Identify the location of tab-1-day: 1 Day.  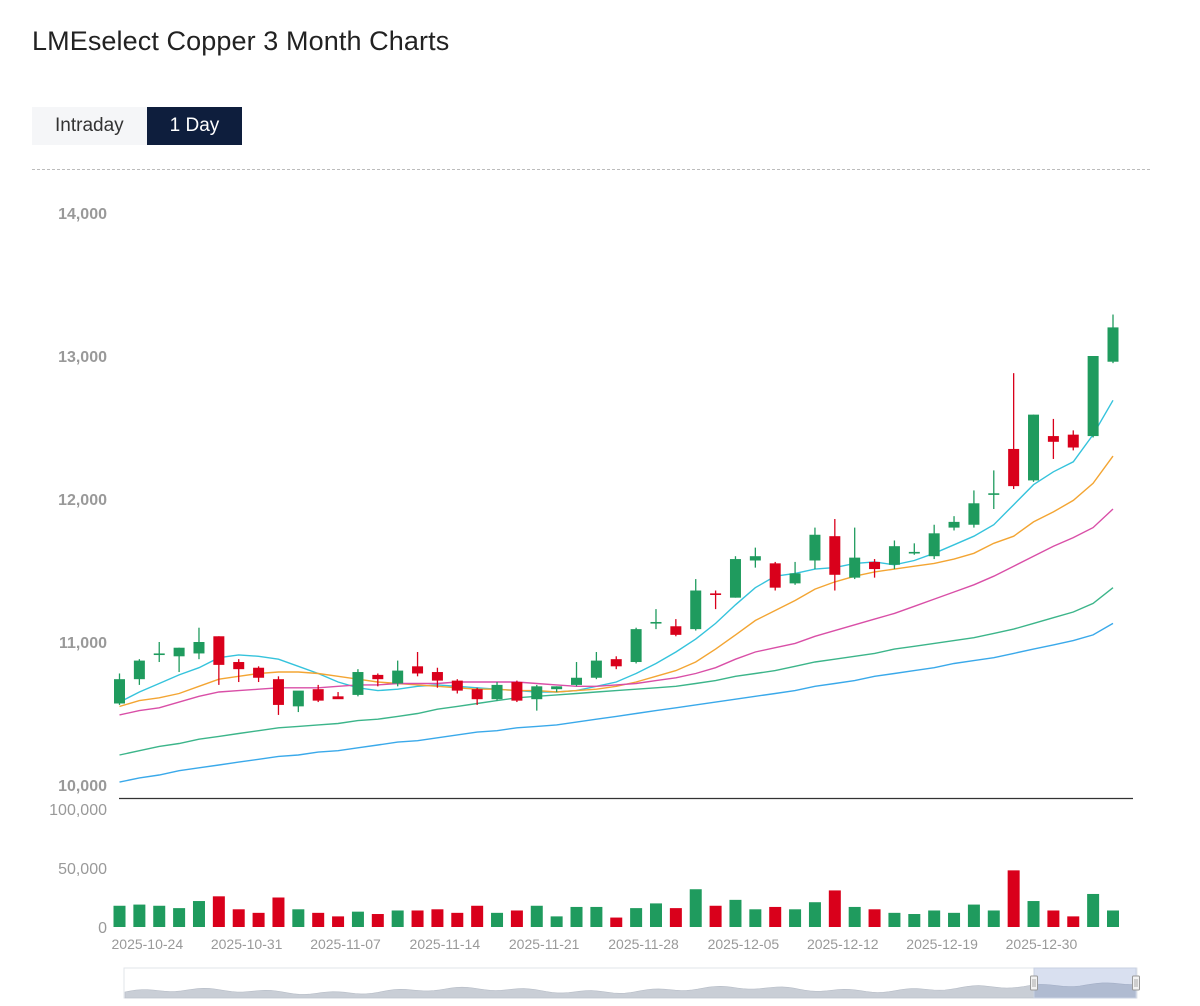
(194, 126).